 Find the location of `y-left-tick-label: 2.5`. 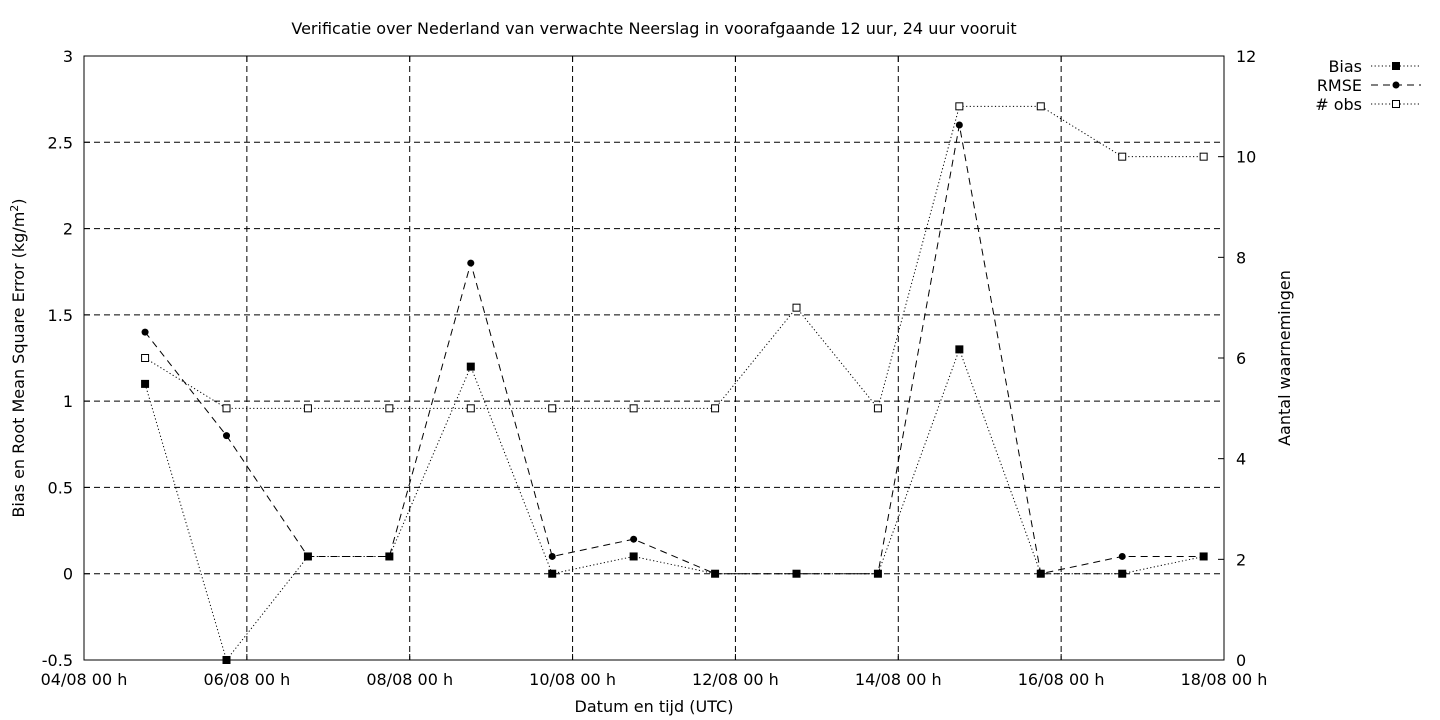

y-left-tick-label: 2.5 is located at coordinates (60, 142).